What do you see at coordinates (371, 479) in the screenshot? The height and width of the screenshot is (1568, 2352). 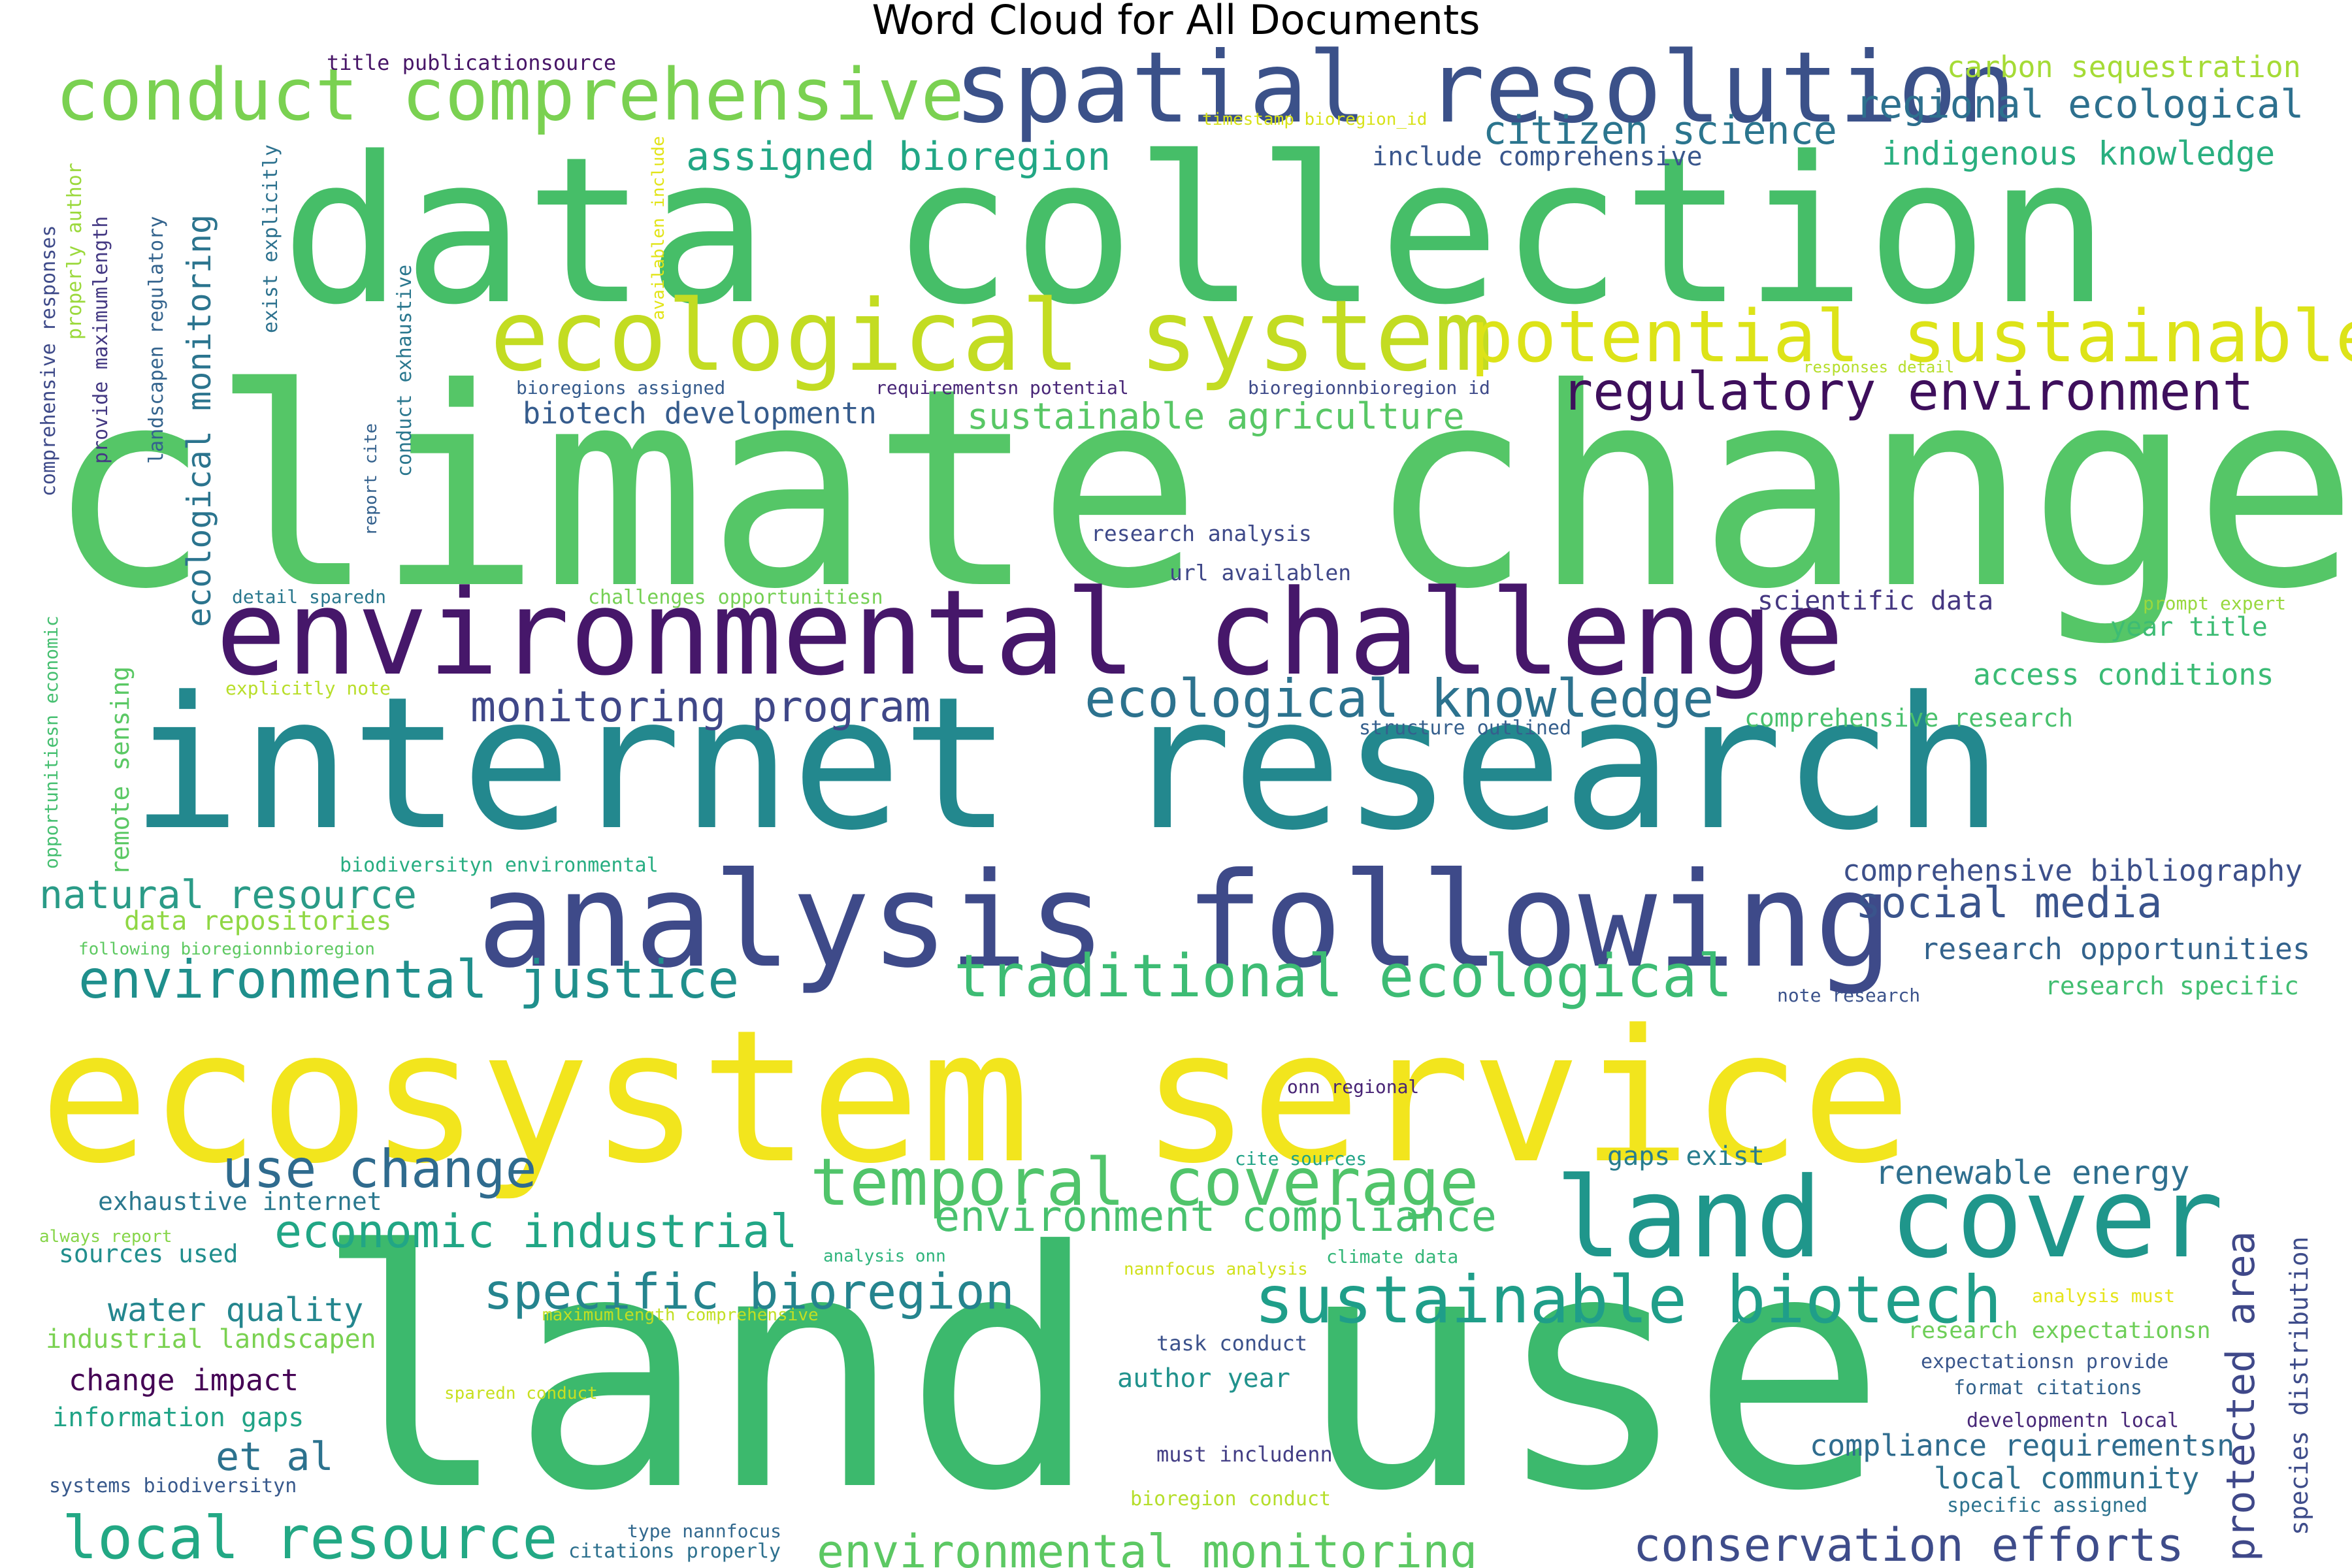 I see `cloud-word: report cite` at bounding box center [371, 479].